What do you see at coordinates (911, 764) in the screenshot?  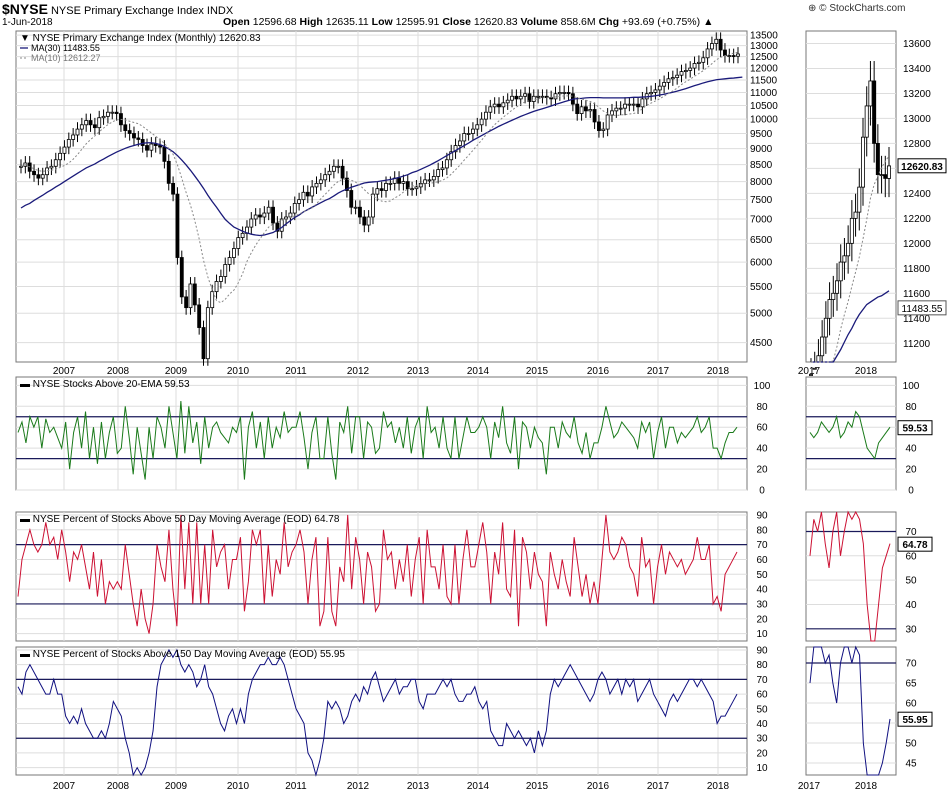 I see `zoom-tick-label: 45` at bounding box center [911, 764].